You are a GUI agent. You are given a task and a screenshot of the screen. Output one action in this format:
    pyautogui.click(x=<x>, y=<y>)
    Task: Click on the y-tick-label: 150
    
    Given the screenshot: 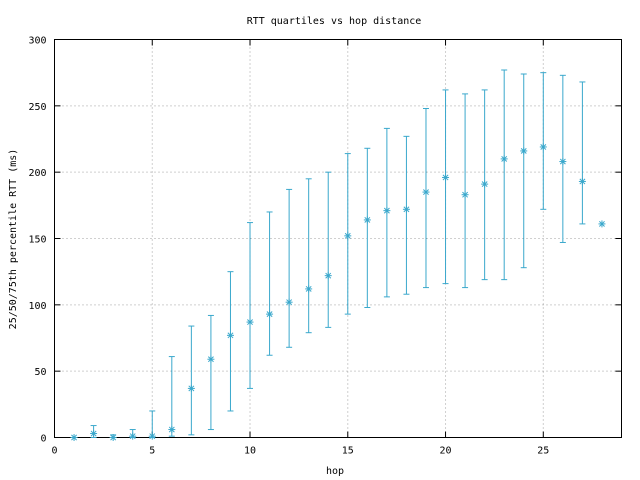 What is the action you would take?
    pyautogui.click(x=37, y=240)
    